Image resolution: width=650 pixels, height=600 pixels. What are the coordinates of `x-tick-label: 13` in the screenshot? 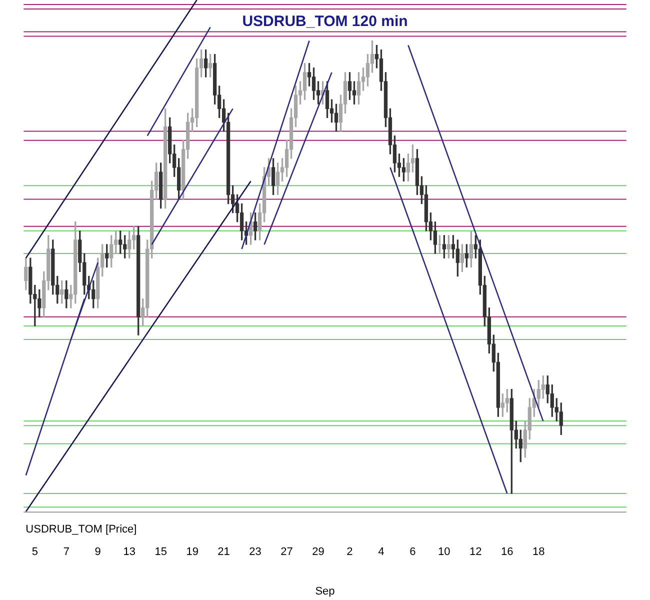 It's located at (129, 552).